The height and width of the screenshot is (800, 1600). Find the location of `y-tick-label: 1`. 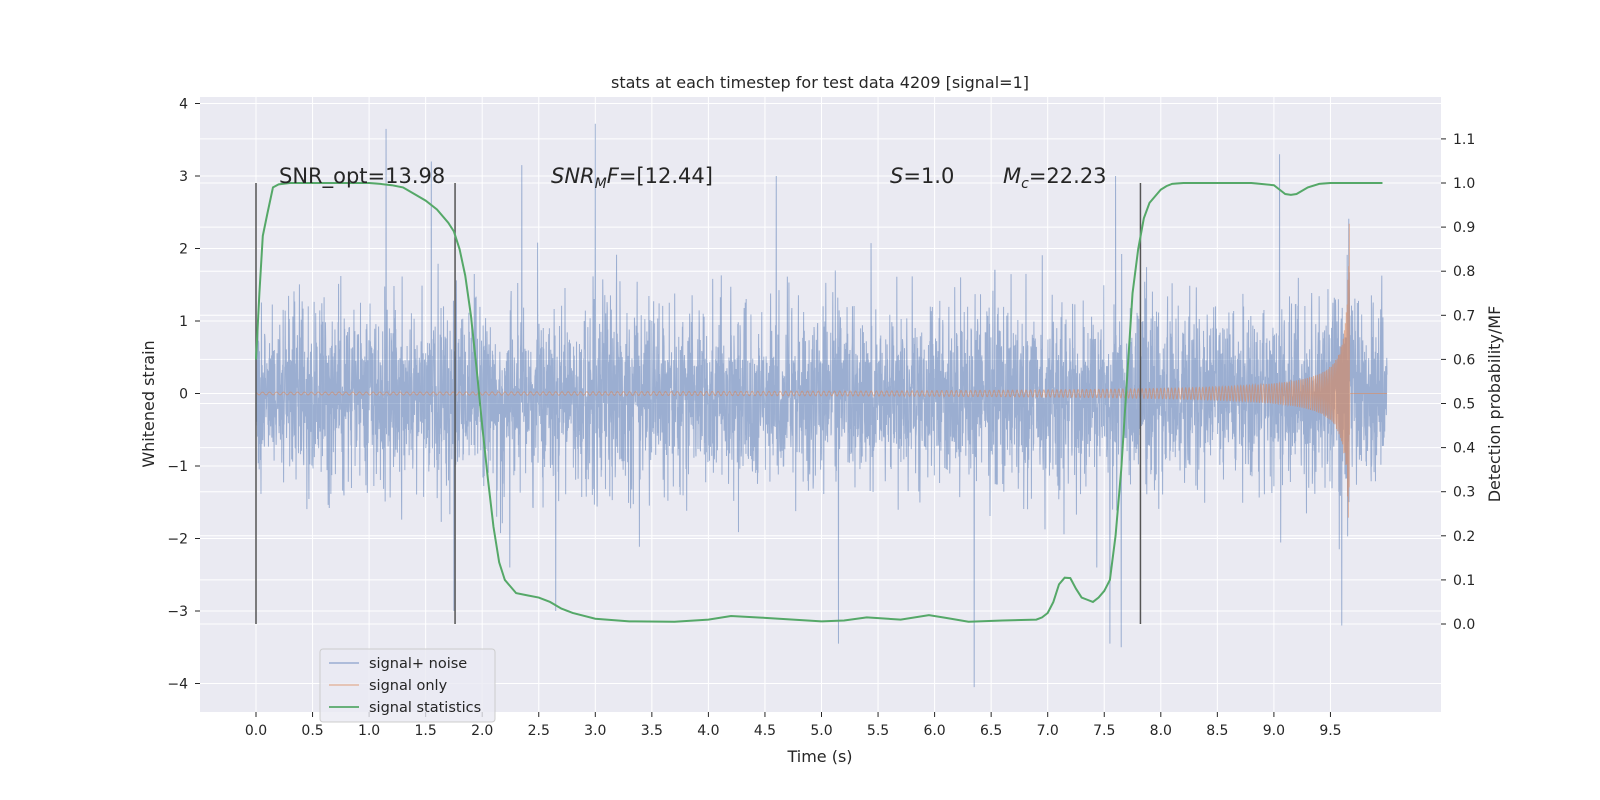

y-tick-label: 1 is located at coordinates (183, 322).